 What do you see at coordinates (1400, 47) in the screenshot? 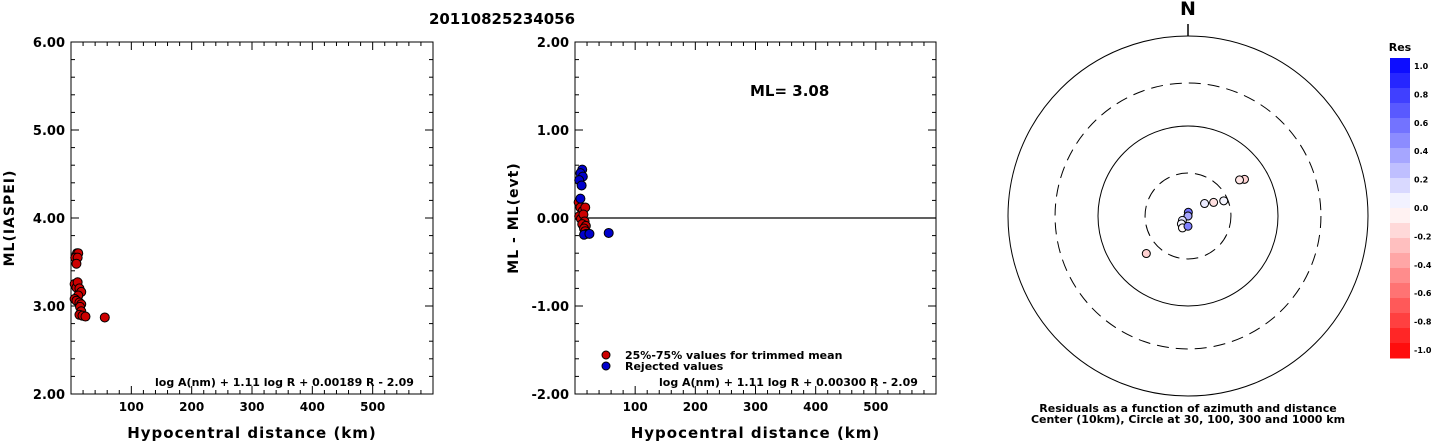
I see `colorbar-title: Res` at bounding box center [1400, 47].